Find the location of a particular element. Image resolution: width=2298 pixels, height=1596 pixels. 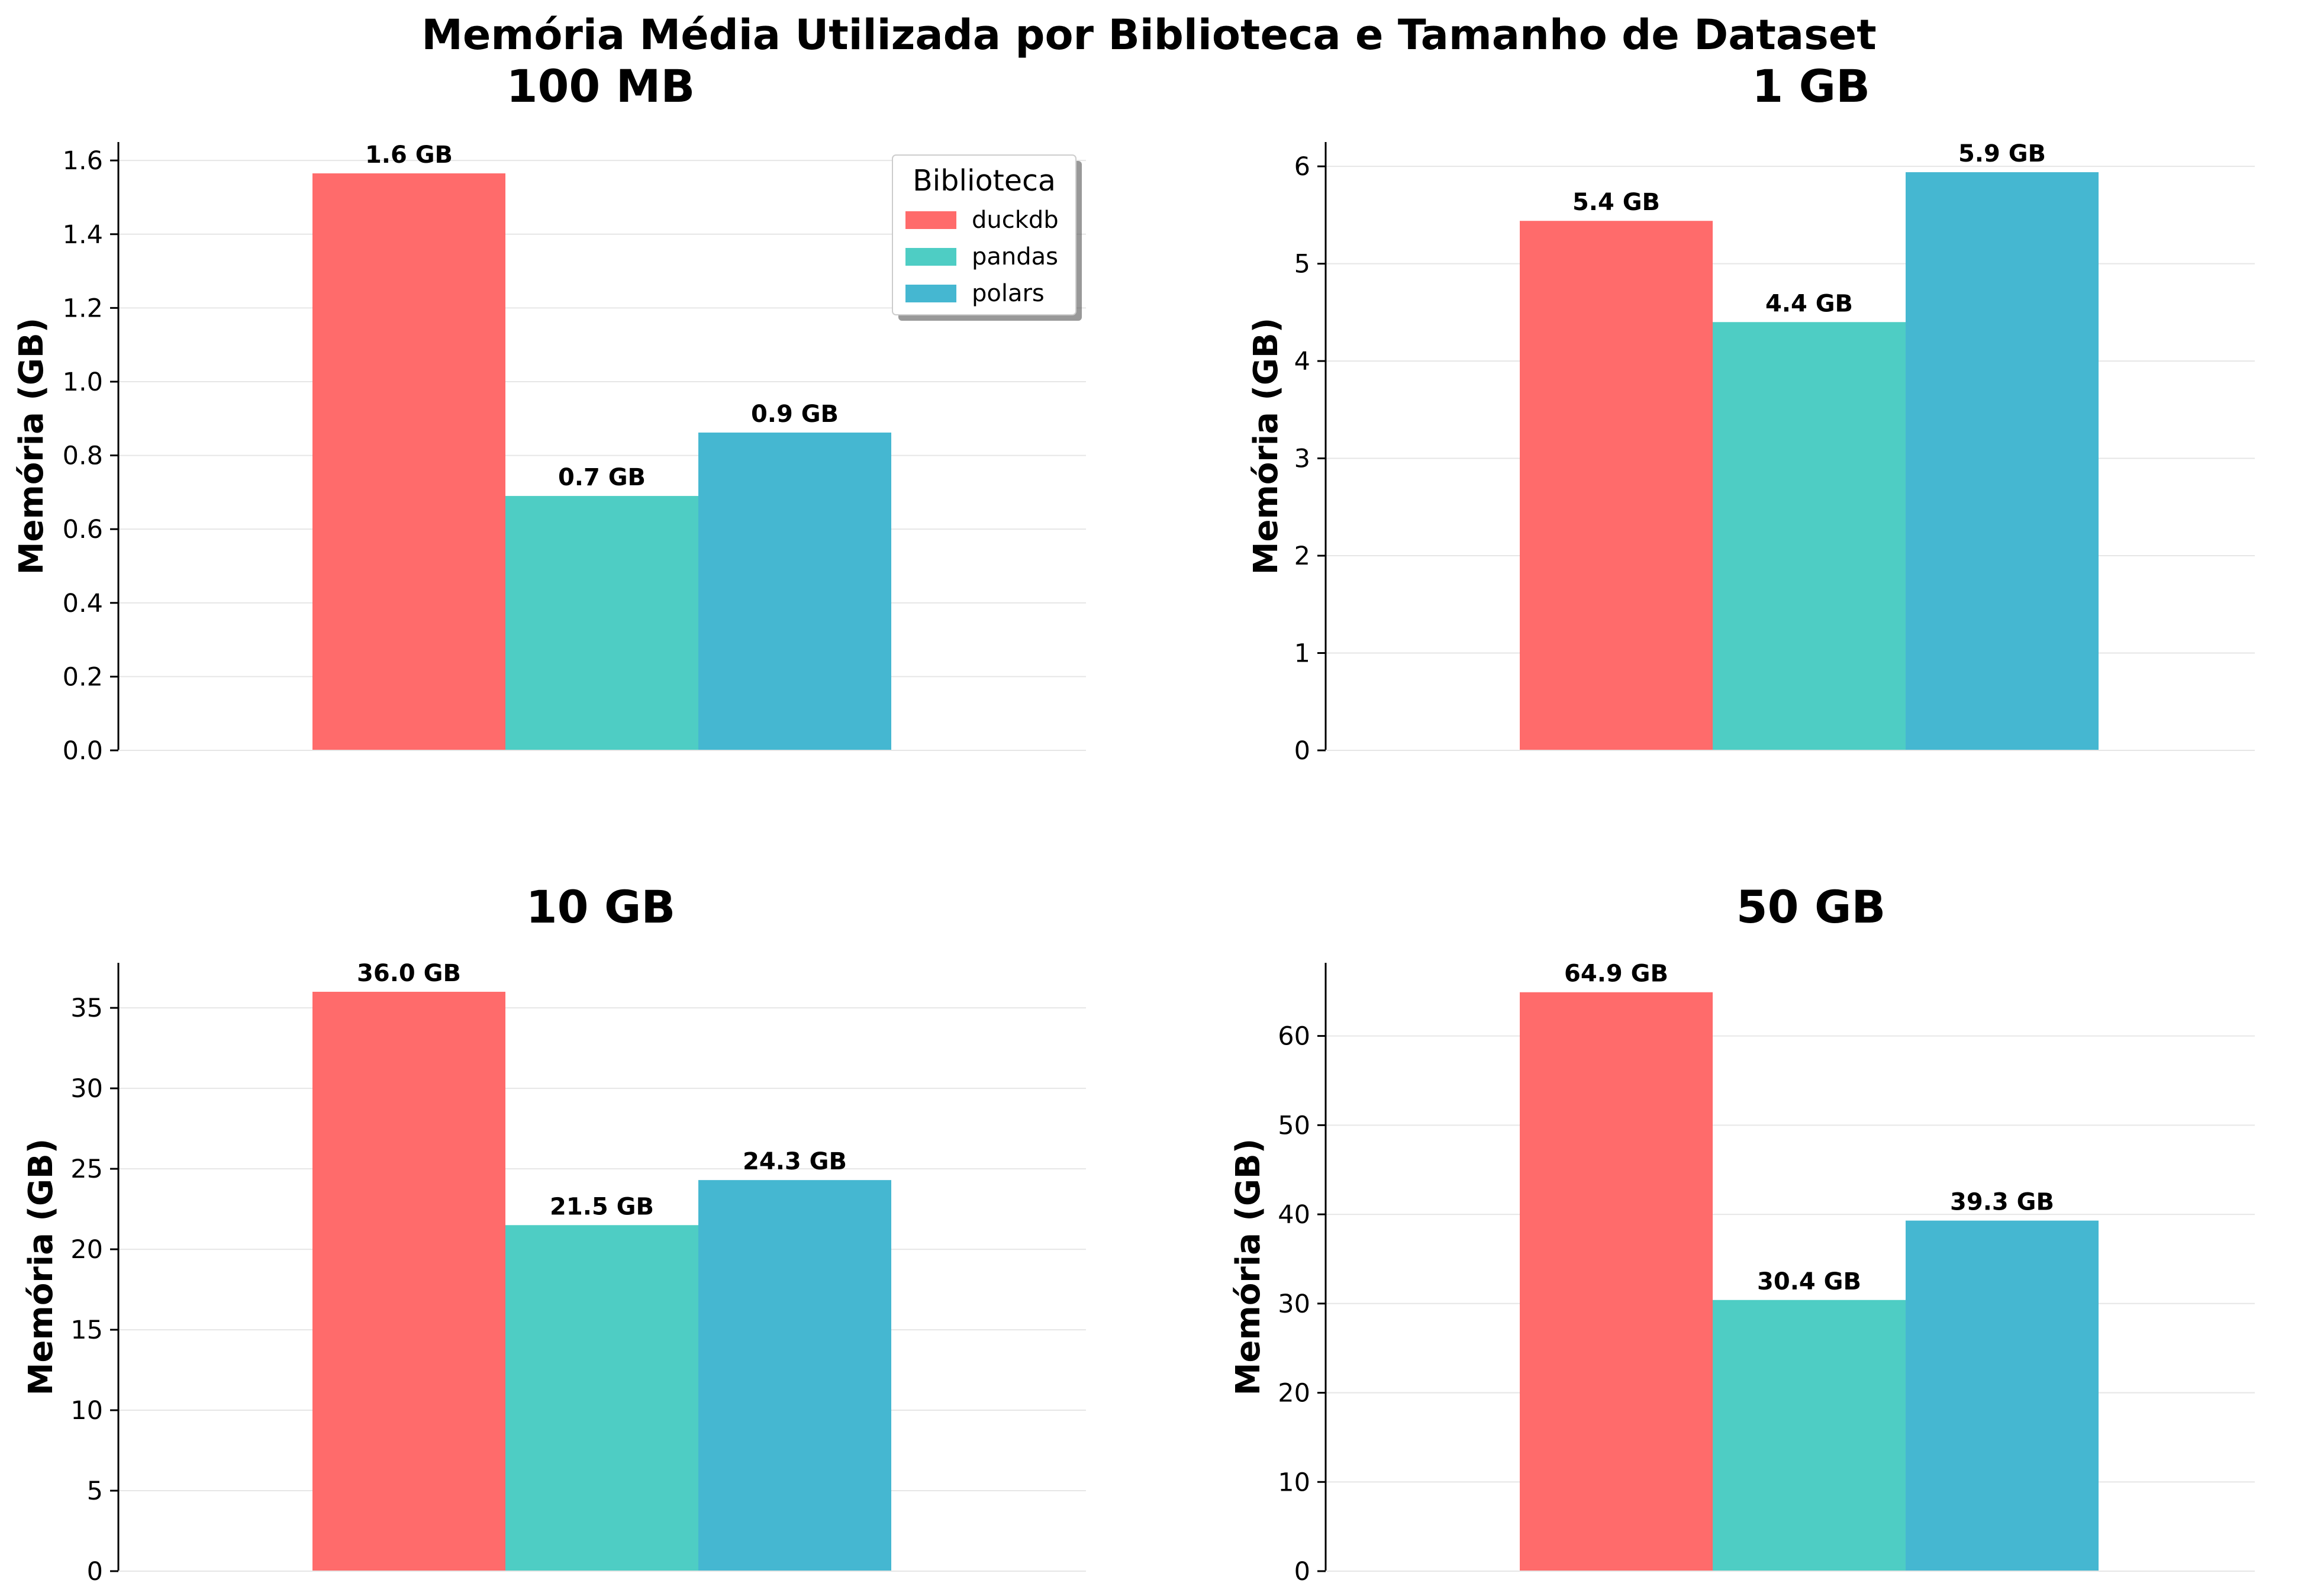

y-tick-label: 0.0 is located at coordinates (83, 751).